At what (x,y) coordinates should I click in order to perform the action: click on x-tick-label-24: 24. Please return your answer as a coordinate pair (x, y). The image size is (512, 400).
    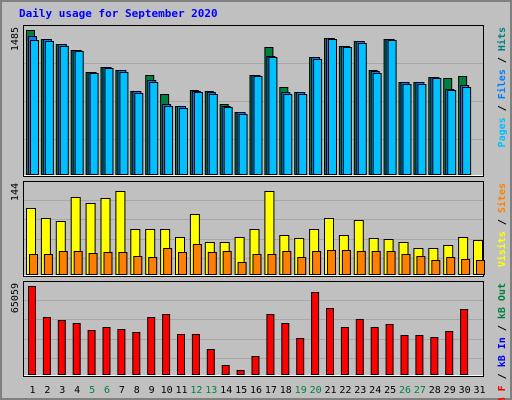
    Looking at the image, I should click on (375, 390).